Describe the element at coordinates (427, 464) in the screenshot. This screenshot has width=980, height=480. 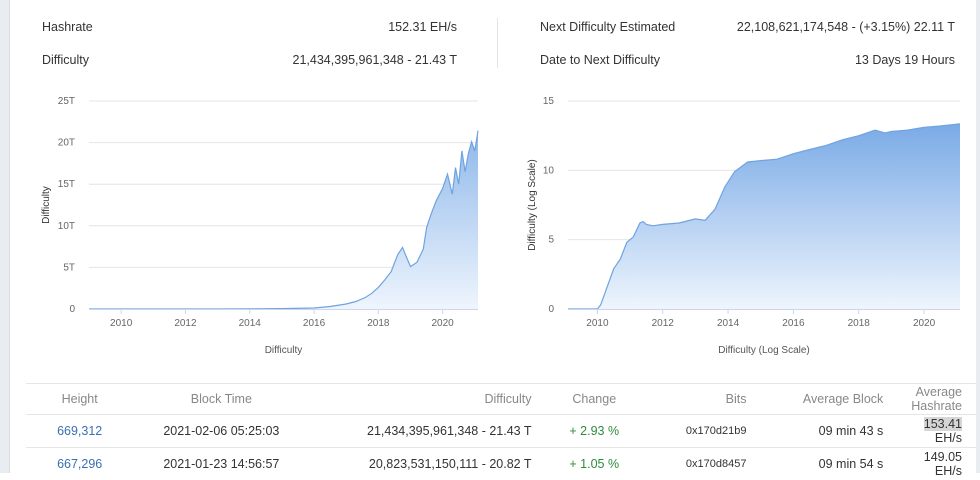
I see `difficulty-cell: 20,823,531,150,111 - 20.82 T` at that location.